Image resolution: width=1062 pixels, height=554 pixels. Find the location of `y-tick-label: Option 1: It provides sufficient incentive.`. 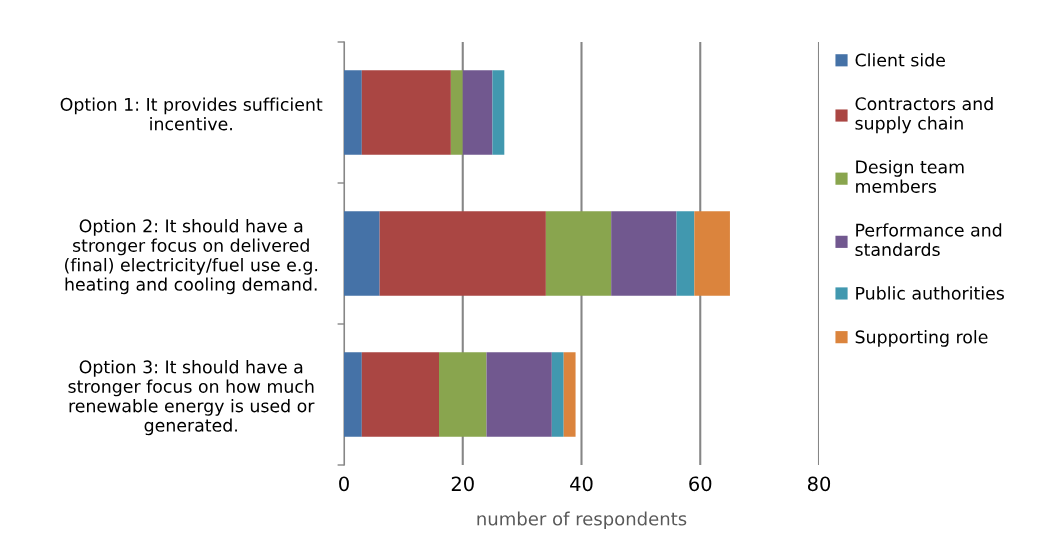

y-tick-label: Option 1: It provides sufficient incentive. is located at coordinates (191, 114).